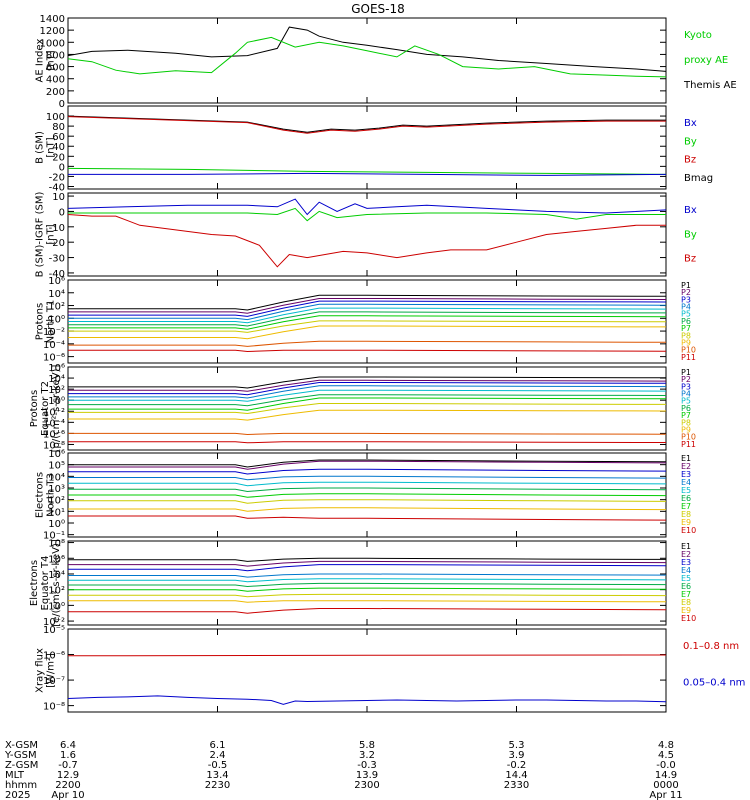  I want to click on axis-value: -0.0, so click(666, 765).